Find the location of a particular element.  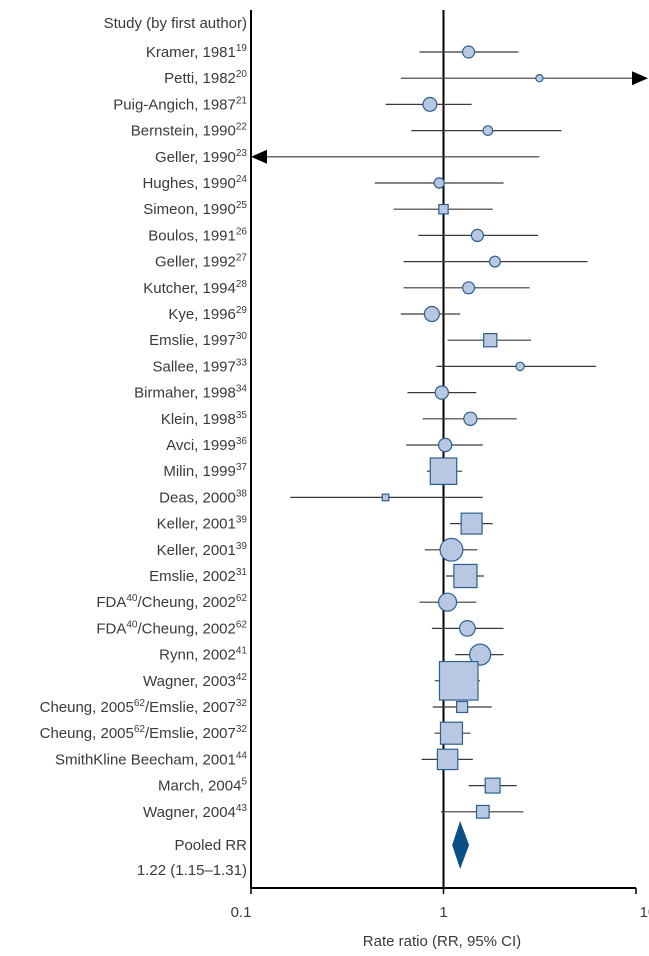

pooled-label: Pooled RR is located at coordinates (210, 845).